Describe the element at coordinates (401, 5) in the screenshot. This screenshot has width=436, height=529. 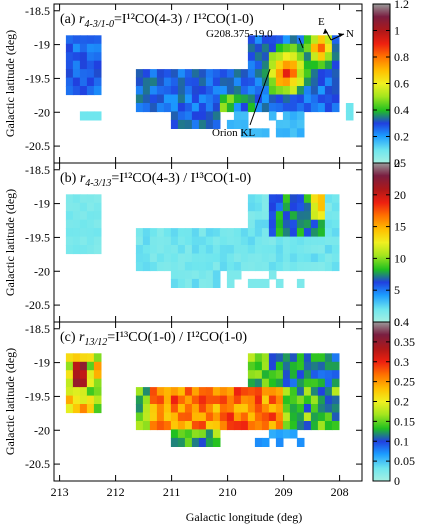
I see `colorbar-tick-label: 1.2` at that location.